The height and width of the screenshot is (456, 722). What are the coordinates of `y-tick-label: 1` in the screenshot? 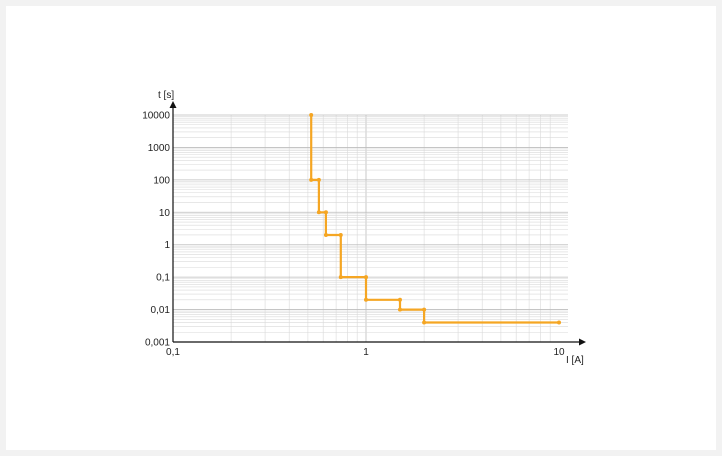 It's located at (167, 245).